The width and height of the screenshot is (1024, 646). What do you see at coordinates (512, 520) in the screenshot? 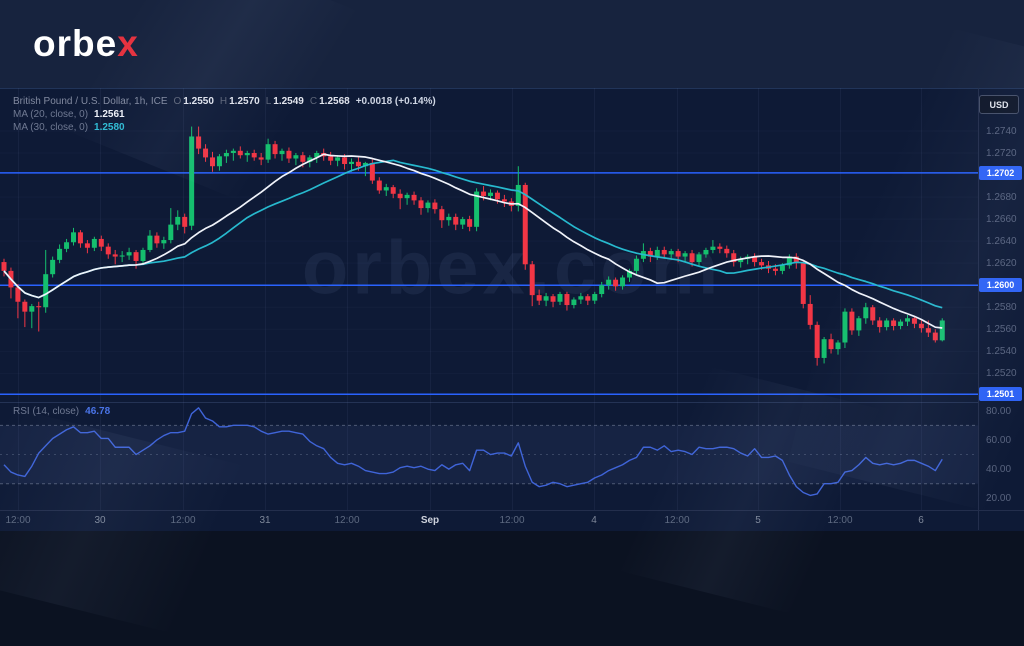
I see `time-axis: 12:00 30 12:00 31 12:00 Sep 12:00 4 12:00 5 12:00 6` at bounding box center [512, 520].